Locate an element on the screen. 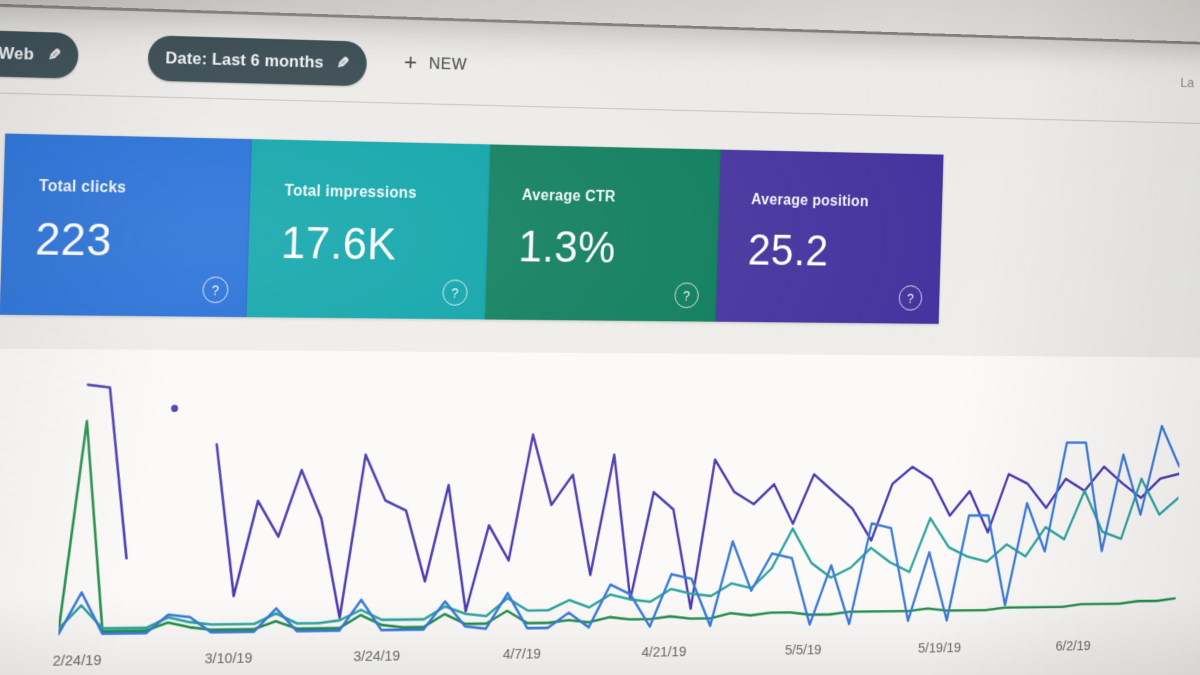 This screenshot has width=1200, height=675. x-tick-label: 4/7/19 is located at coordinates (522, 654).